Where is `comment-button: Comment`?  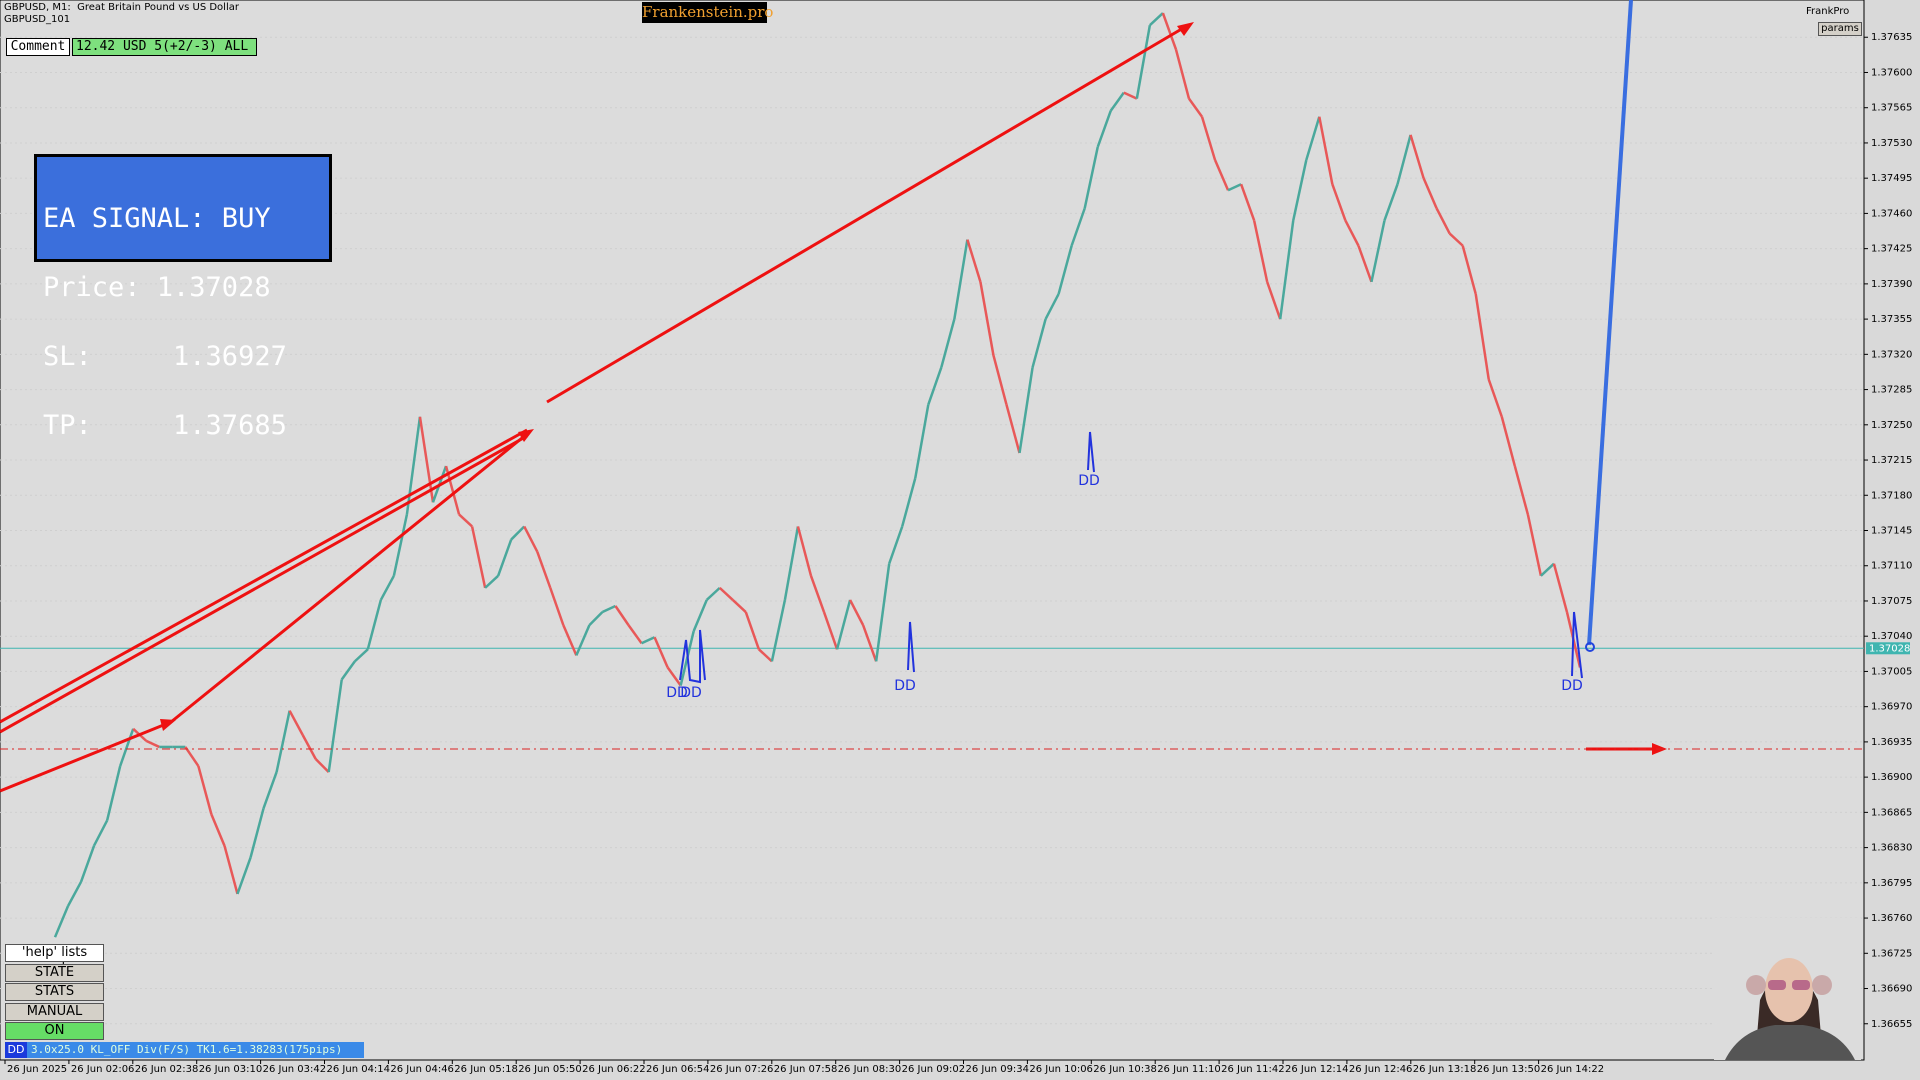 comment-button: Comment is located at coordinates (38, 47).